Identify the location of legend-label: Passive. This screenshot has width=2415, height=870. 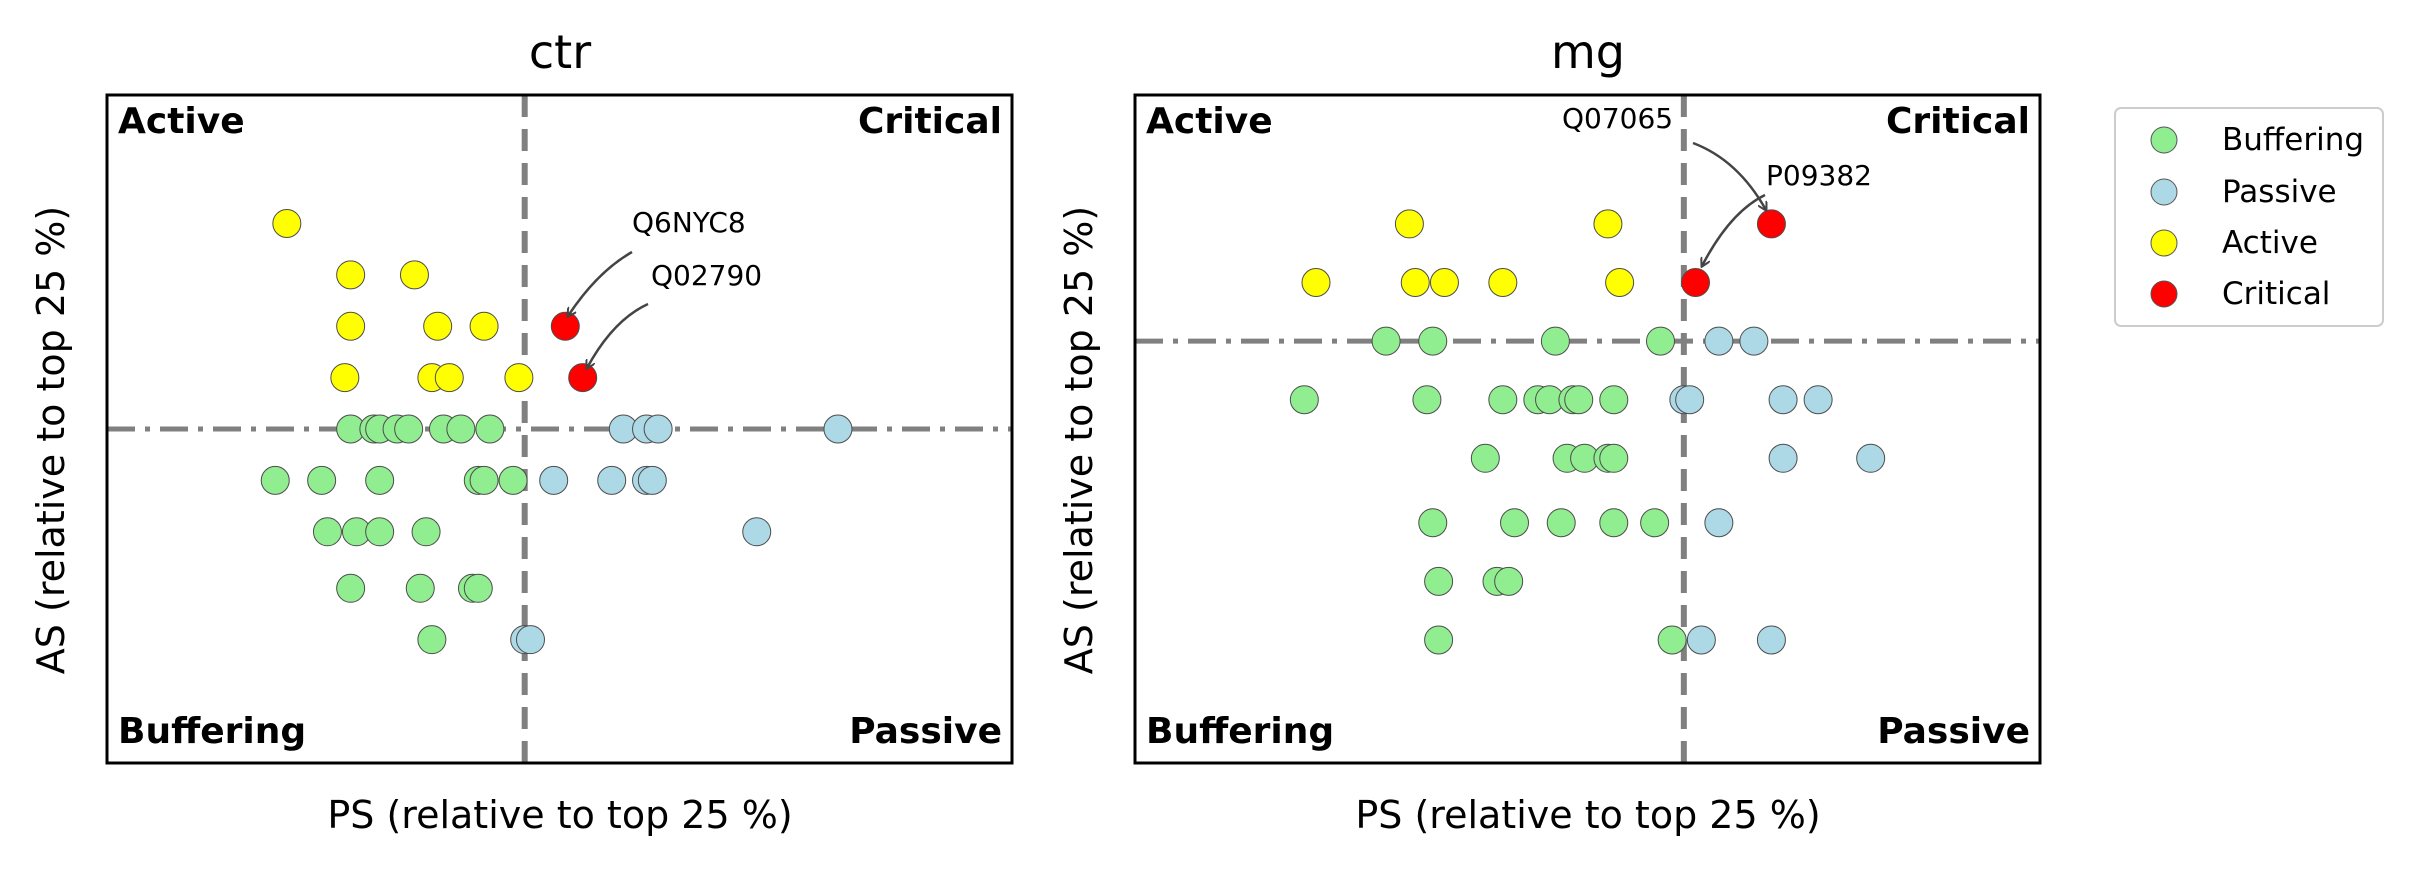
(2279, 192).